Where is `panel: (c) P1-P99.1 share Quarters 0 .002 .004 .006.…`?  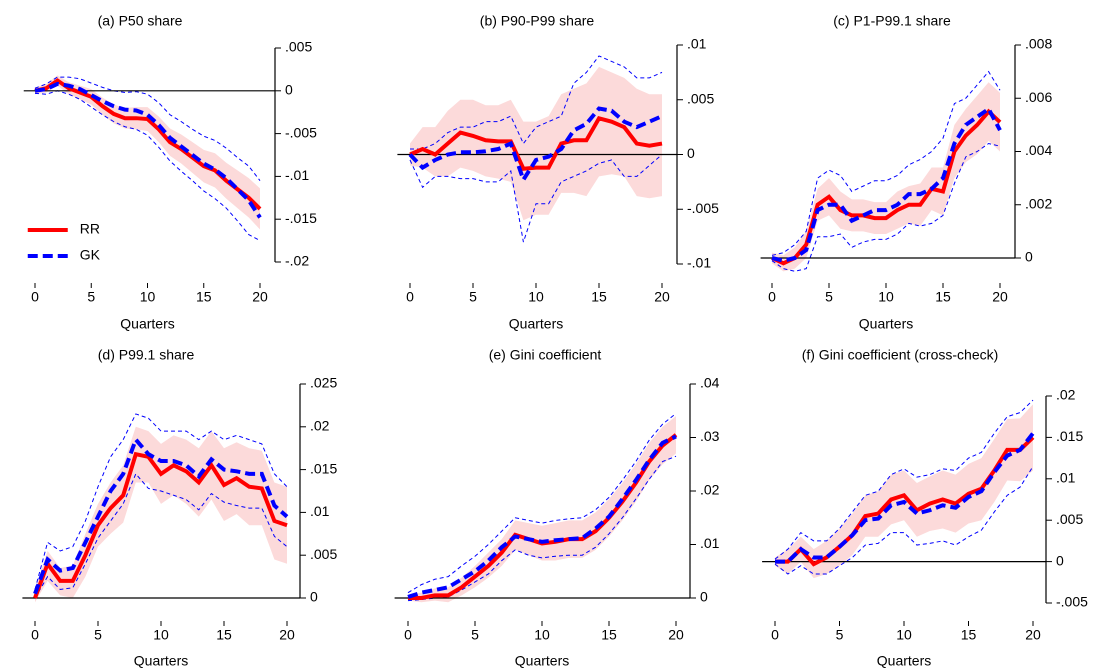
panel: (c) P1-P99.1 share Quarters 0 .002 .004 .006.… is located at coordinates (906, 172).